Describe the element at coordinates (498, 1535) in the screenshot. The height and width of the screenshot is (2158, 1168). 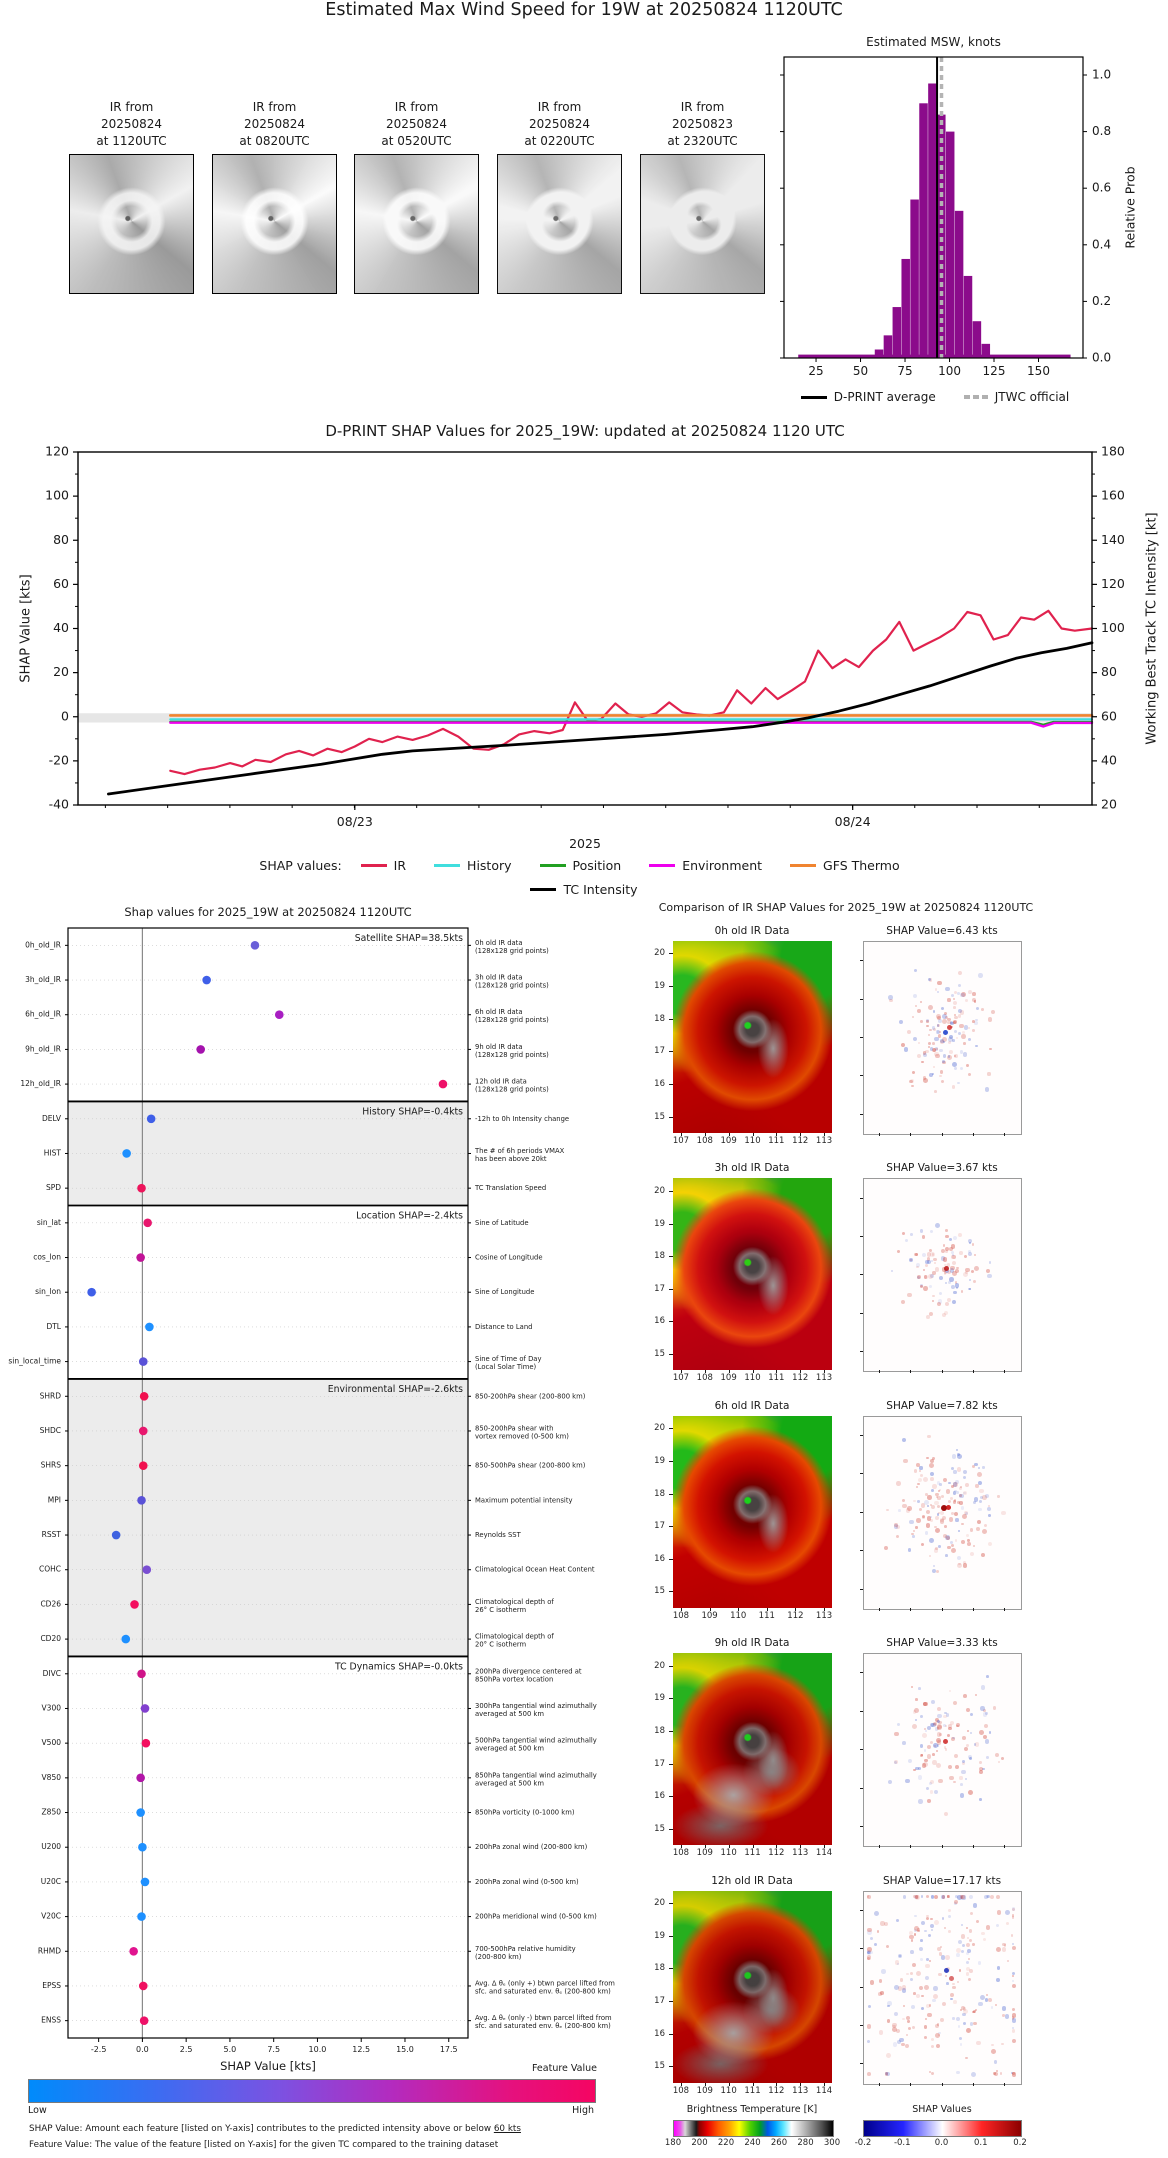
I see `feature-description: Reynolds SST` at that location.